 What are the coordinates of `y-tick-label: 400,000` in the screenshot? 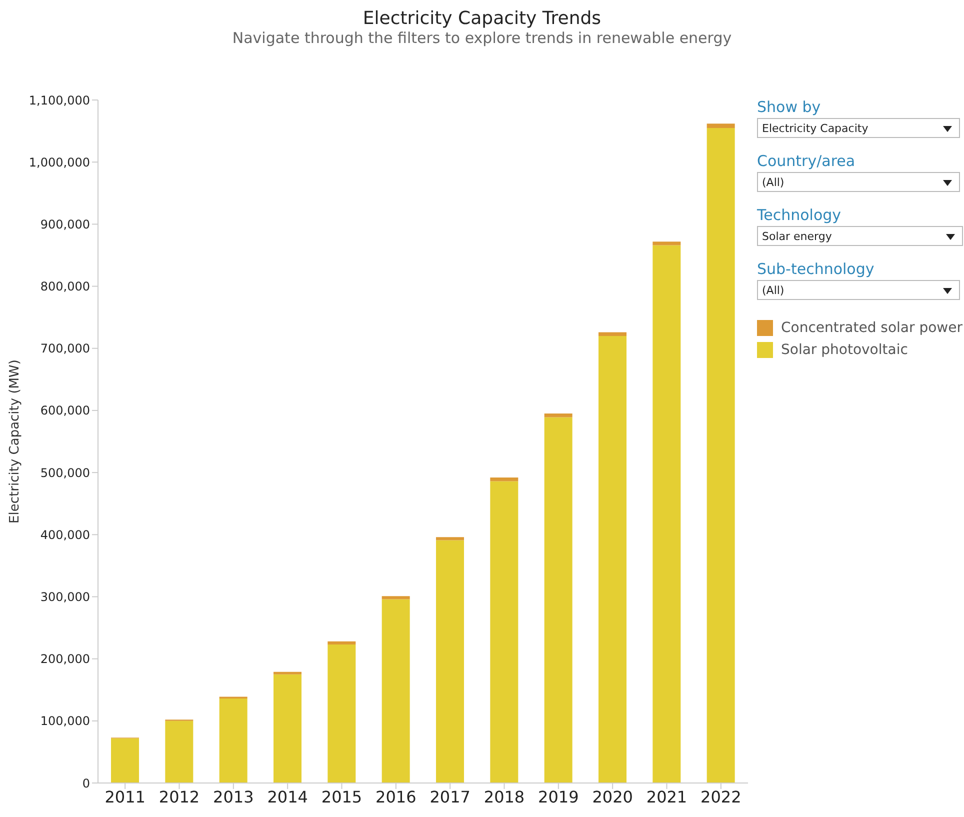 It's located at (65, 535).